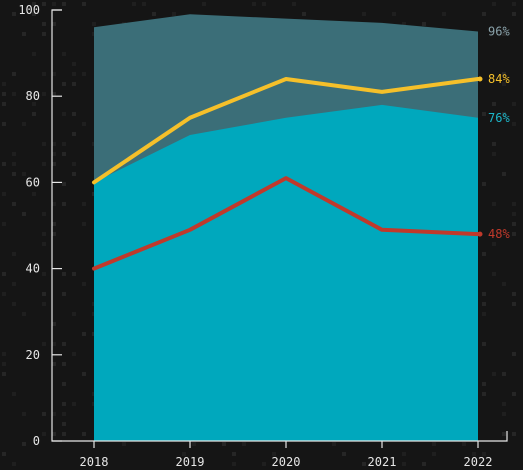 The image size is (523, 470). Describe the element at coordinates (40, 225) in the screenshot. I see `y-tick-labels: 0 20 40 60 80 100` at that location.